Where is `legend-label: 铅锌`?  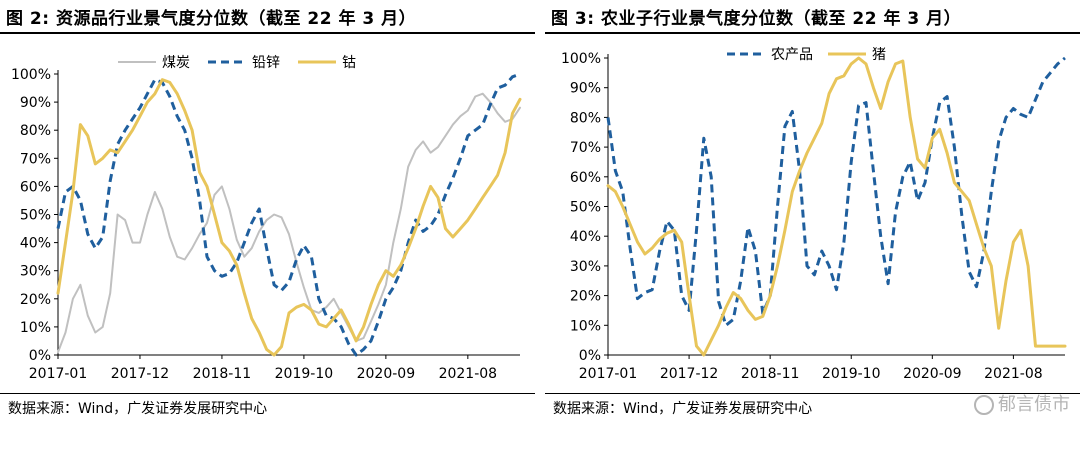
legend-label: 铅锌 is located at coordinates (266, 63).